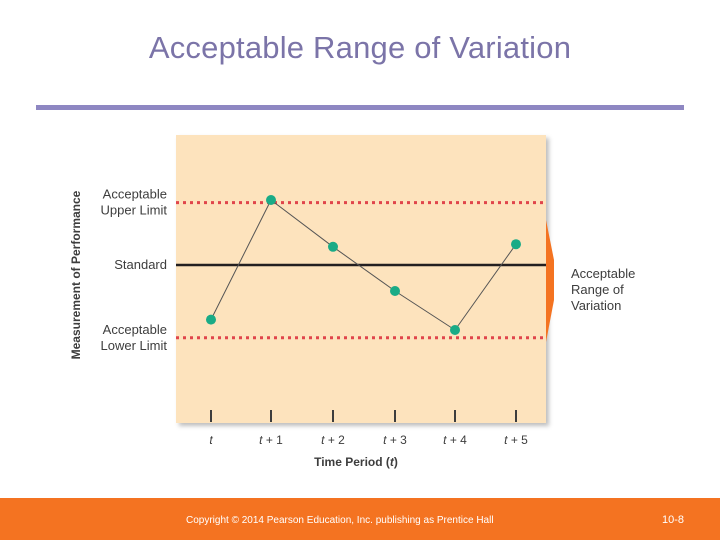 The image size is (720, 540). I want to click on page-number: 10-8, so click(672, 520).